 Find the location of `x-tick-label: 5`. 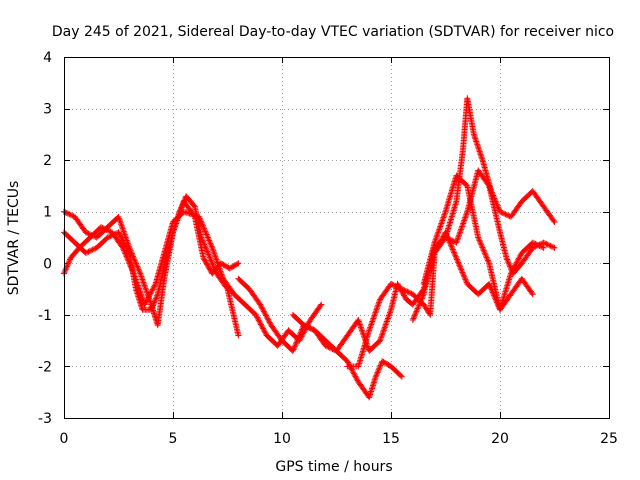

x-tick-label: 5 is located at coordinates (173, 439).